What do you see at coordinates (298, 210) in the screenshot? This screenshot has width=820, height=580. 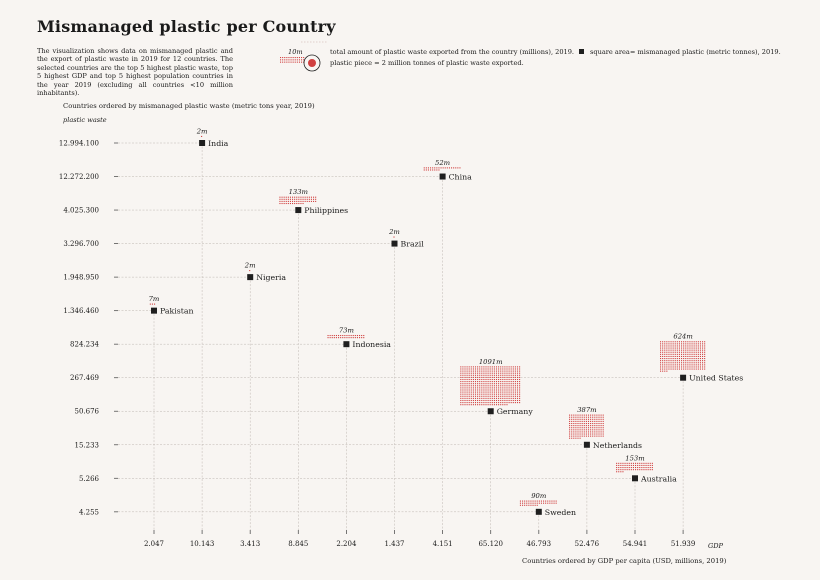 I see `waste-marker` at bounding box center [298, 210].